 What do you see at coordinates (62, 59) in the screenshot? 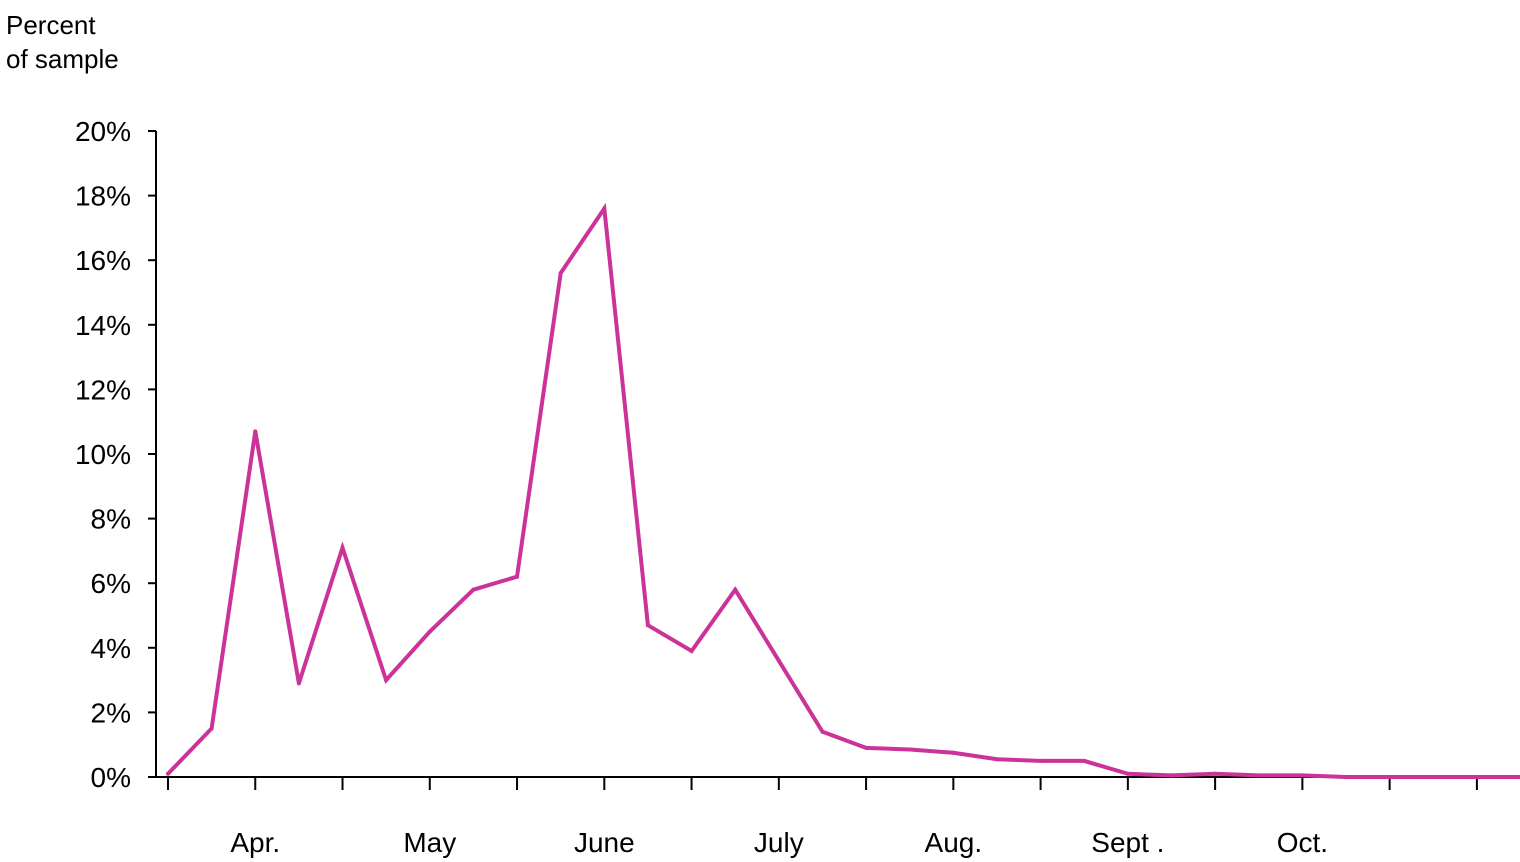
I see `y-axis-title-line2: of sample` at bounding box center [62, 59].